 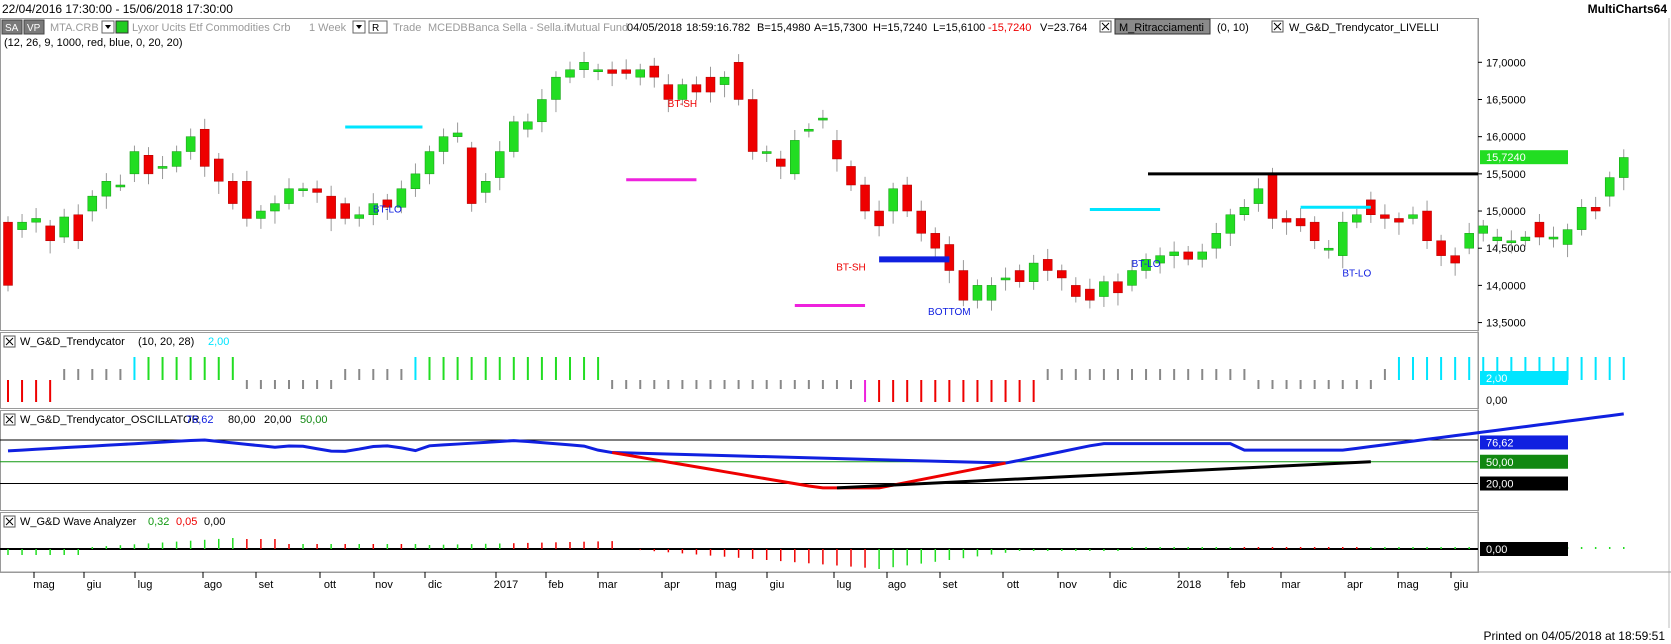 I want to click on vp-button, so click(x=34, y=27).